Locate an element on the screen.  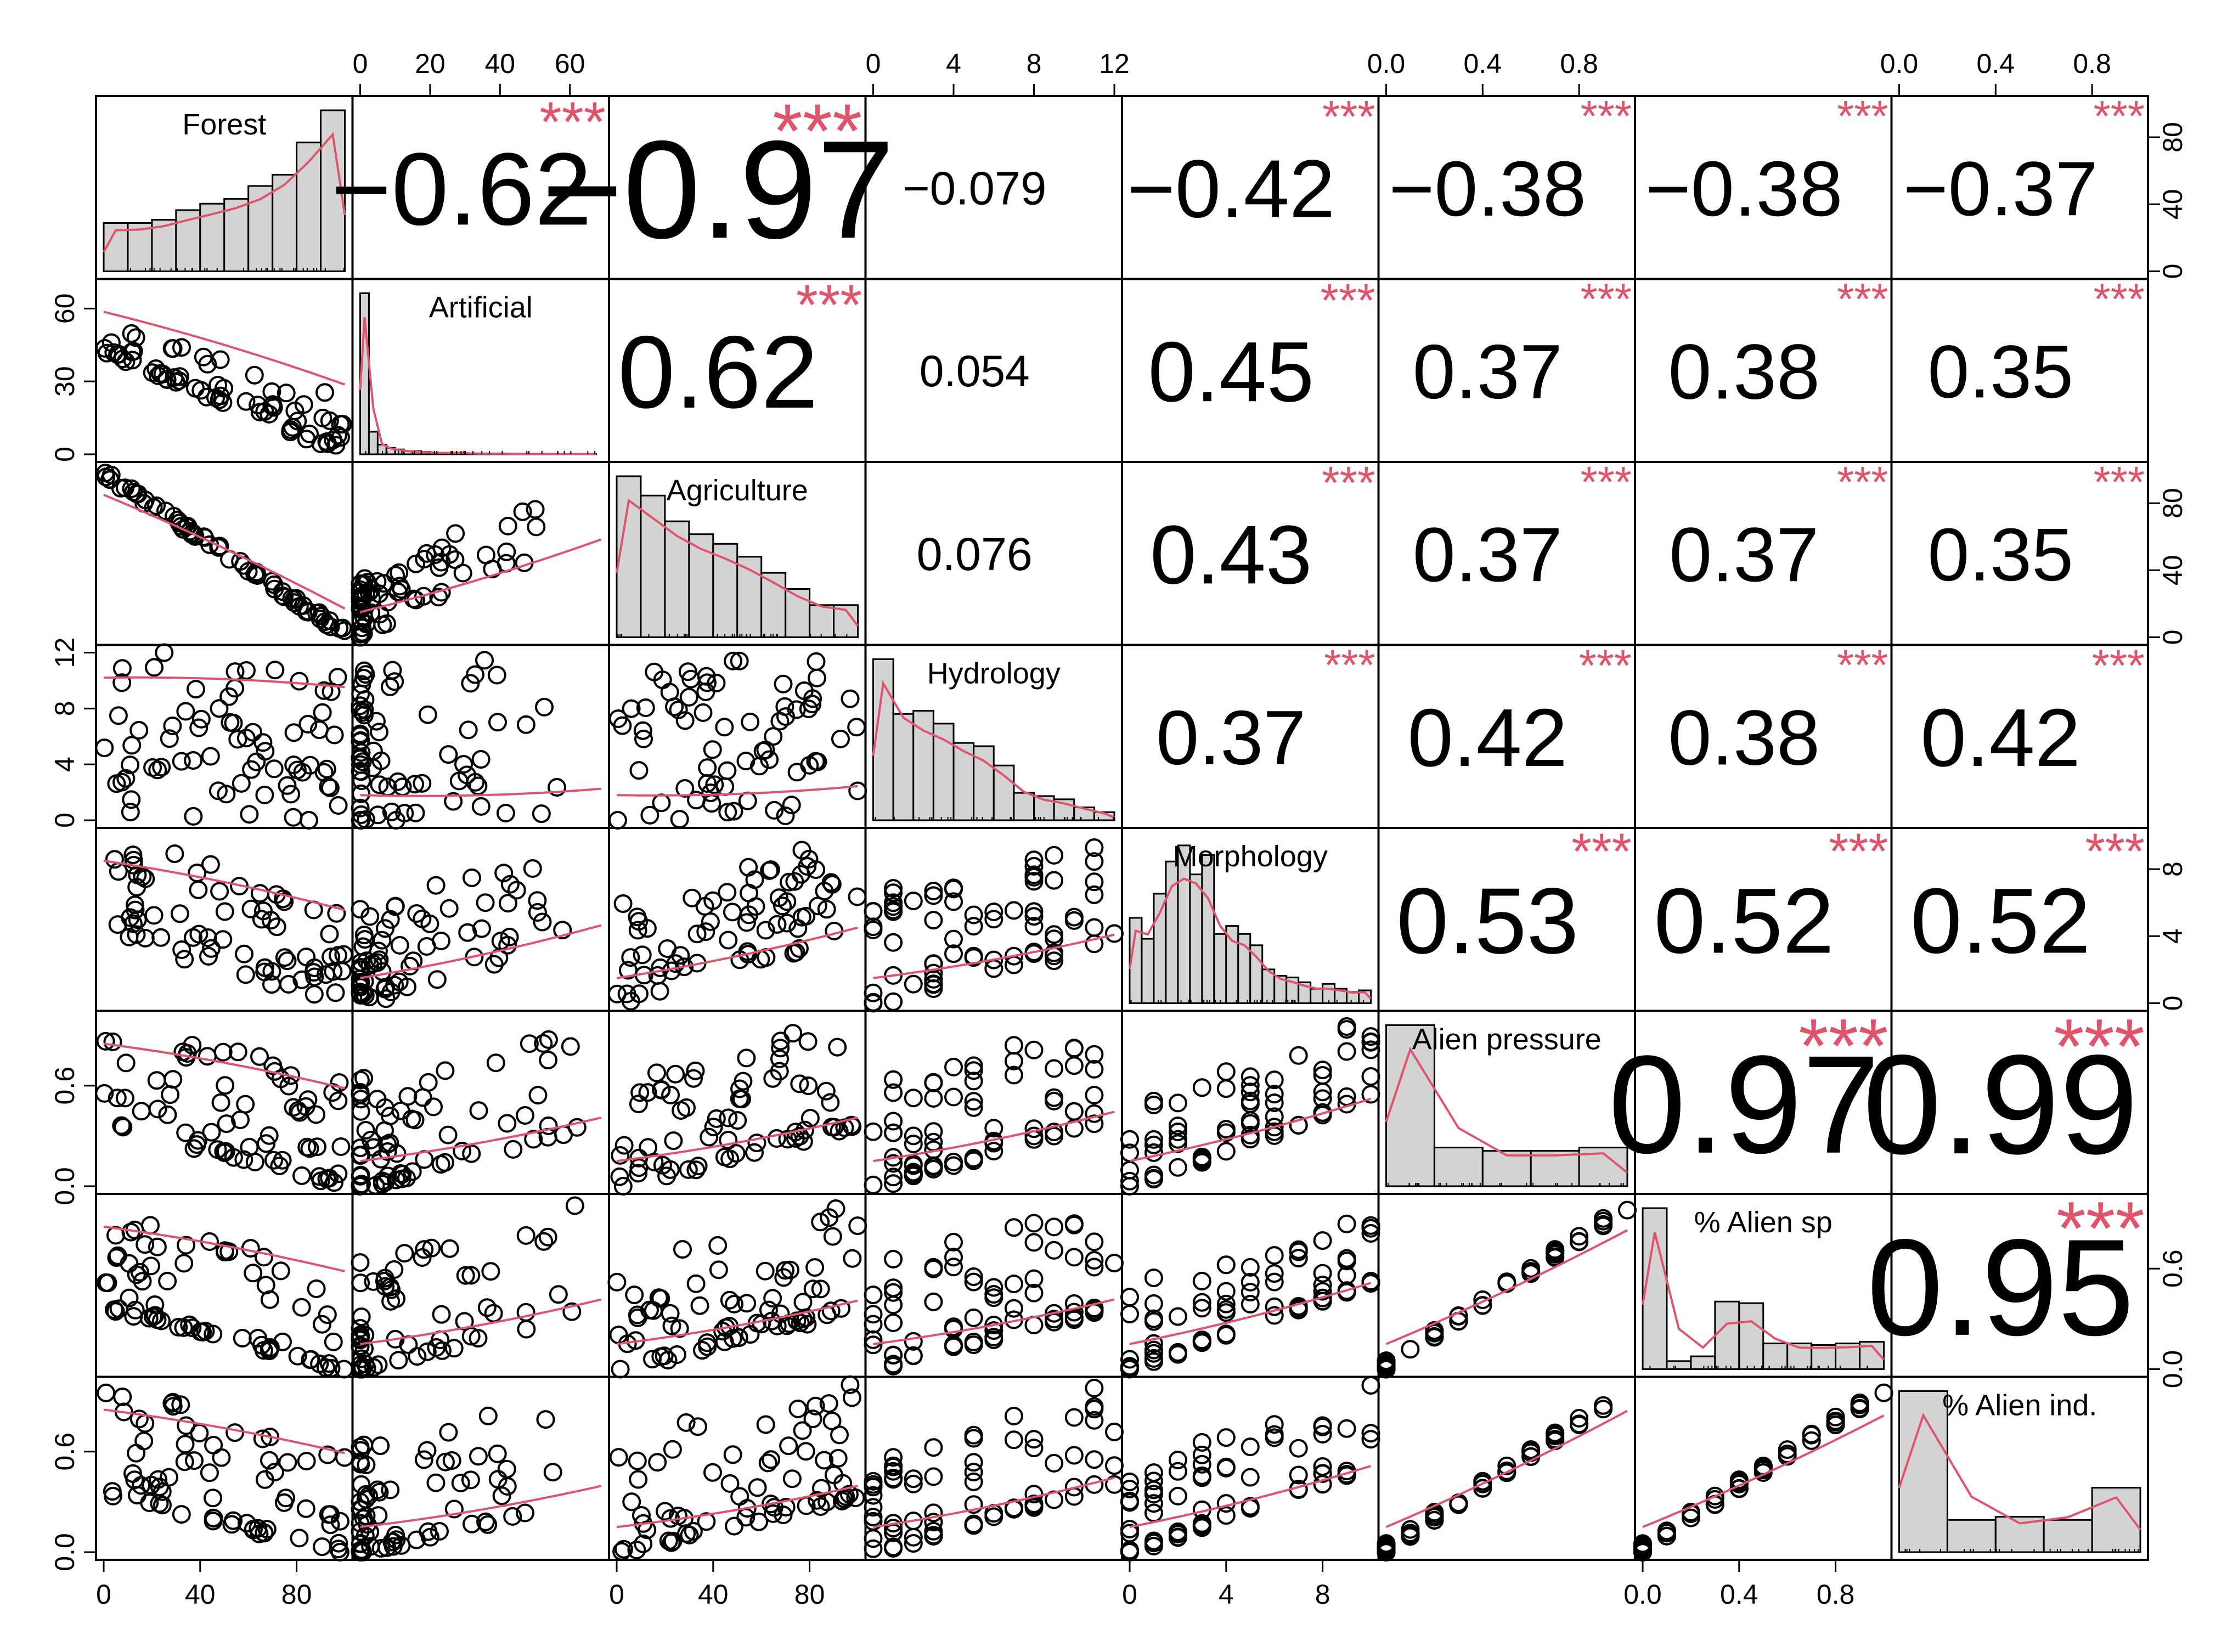
tick-label-right-agriculture: 80 is located at coordinates (2172, 503).